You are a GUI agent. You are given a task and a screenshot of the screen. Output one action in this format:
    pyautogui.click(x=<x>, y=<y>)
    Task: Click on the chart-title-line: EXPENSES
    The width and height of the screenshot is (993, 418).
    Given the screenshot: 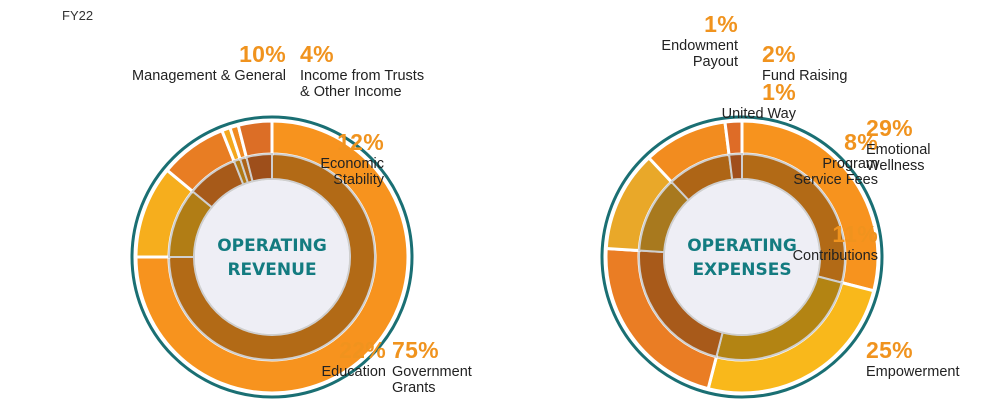 What is the action you would take?
    pyautogui.click(x=741, y=270)
    